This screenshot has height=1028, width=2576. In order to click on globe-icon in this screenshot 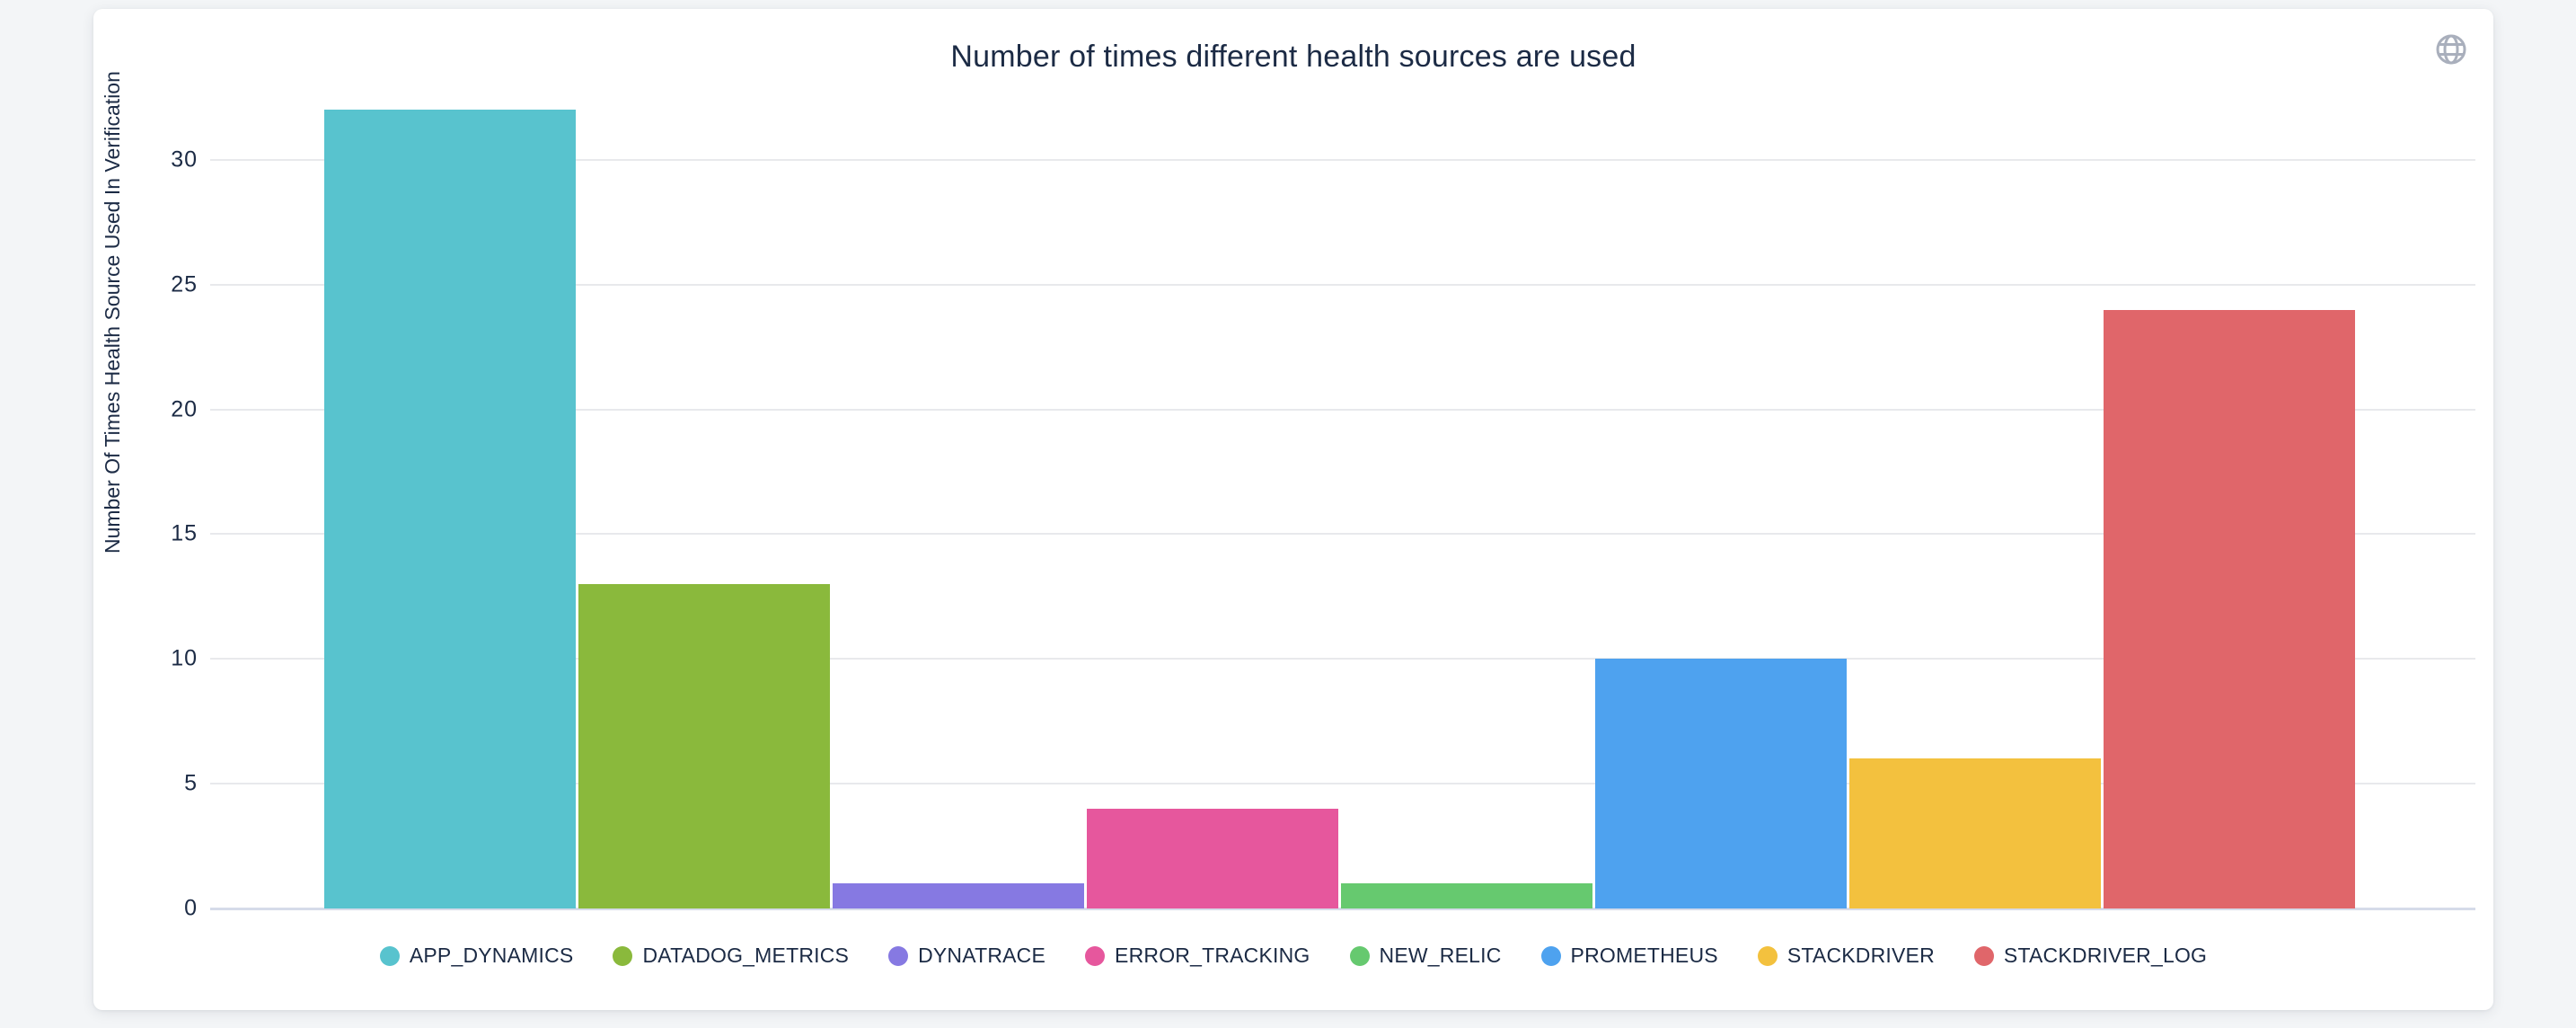, I will do `click(2451, 49)`.